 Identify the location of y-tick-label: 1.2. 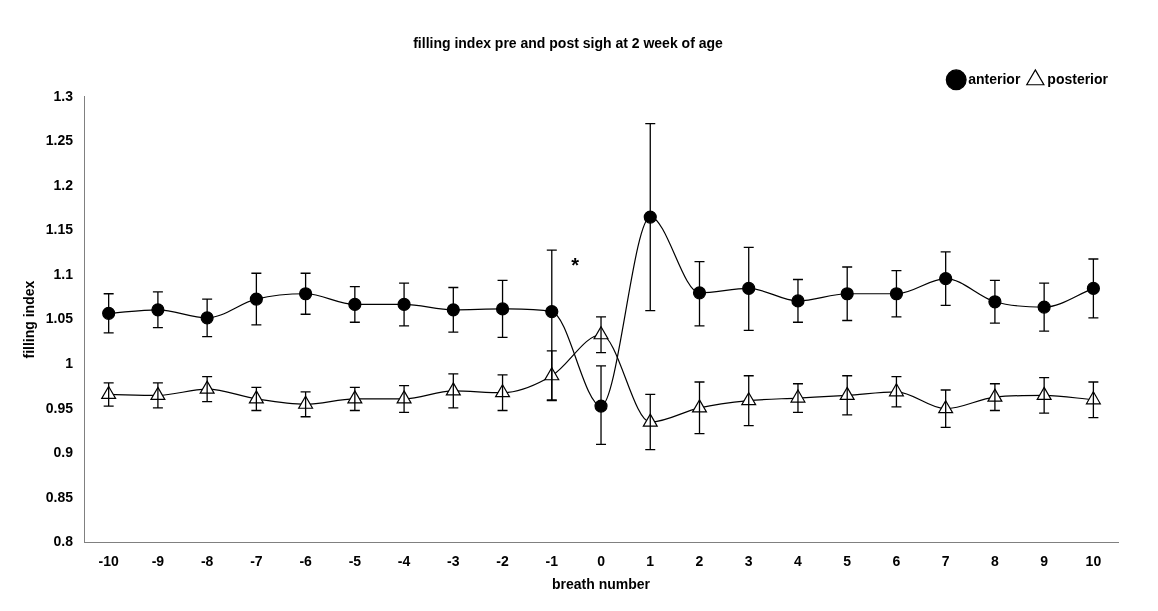
(63, 184).